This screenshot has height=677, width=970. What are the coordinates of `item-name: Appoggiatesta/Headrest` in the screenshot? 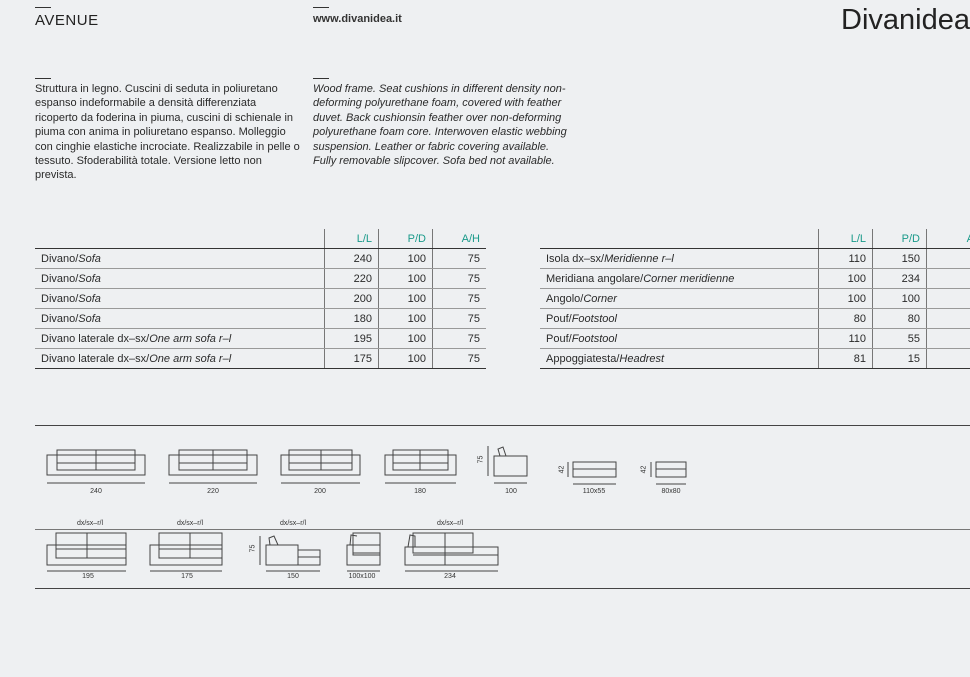 It's located at (679, 358).